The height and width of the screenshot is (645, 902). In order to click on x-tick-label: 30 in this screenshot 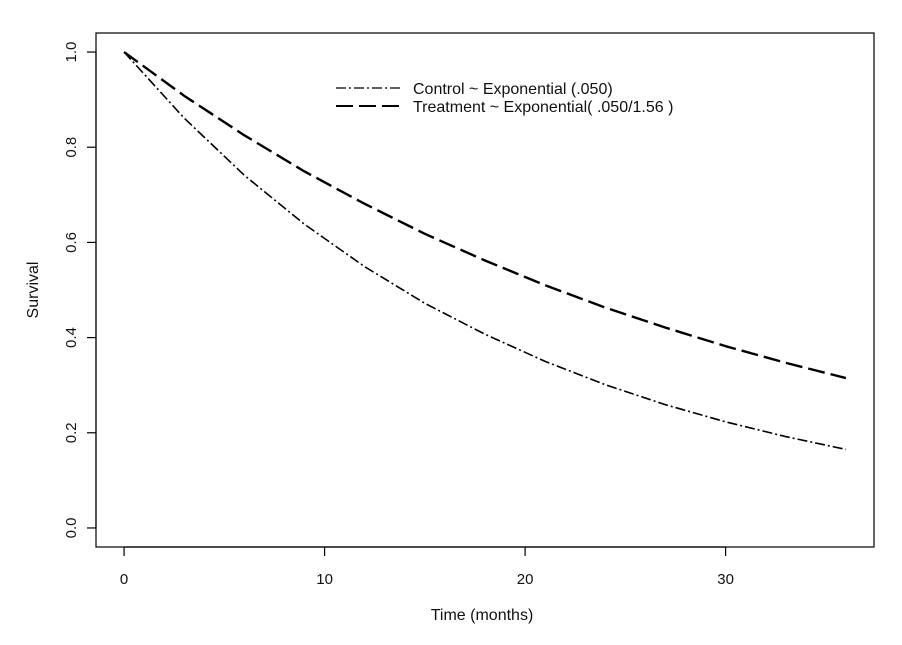, I will do `click(725, 579)`.